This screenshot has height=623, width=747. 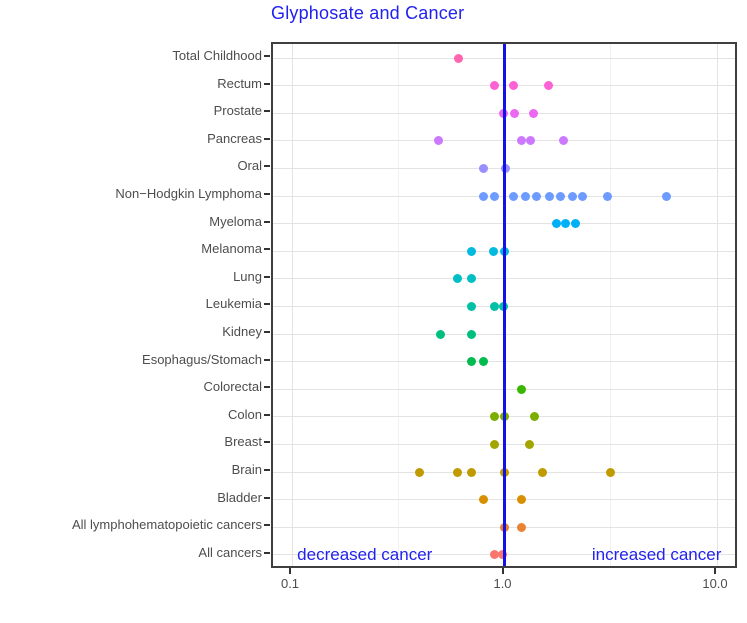 What do you see at coordinates (231, 249) in the screenshot?
I see `y-axis-label: Melanoma` at bounding box center [231, 249].